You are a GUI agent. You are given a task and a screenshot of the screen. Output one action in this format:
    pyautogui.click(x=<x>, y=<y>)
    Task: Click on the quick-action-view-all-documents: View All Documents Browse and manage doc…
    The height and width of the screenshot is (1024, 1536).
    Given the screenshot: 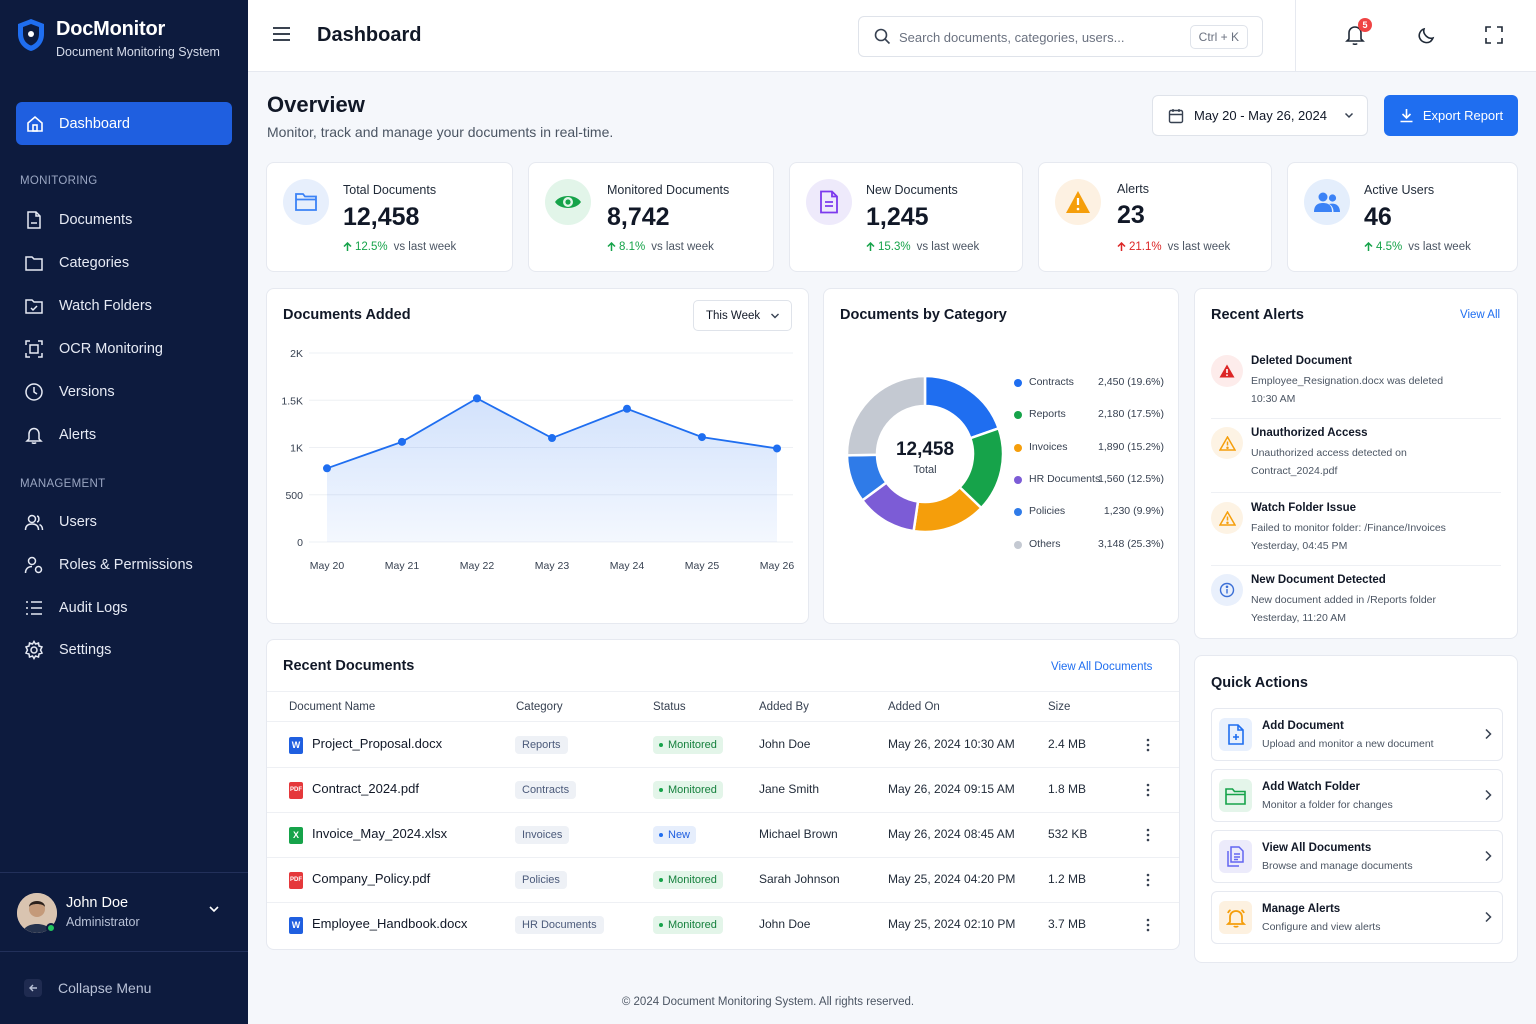 What is the action you would take?
    pyautogui.click(x=1357, y=856)
    